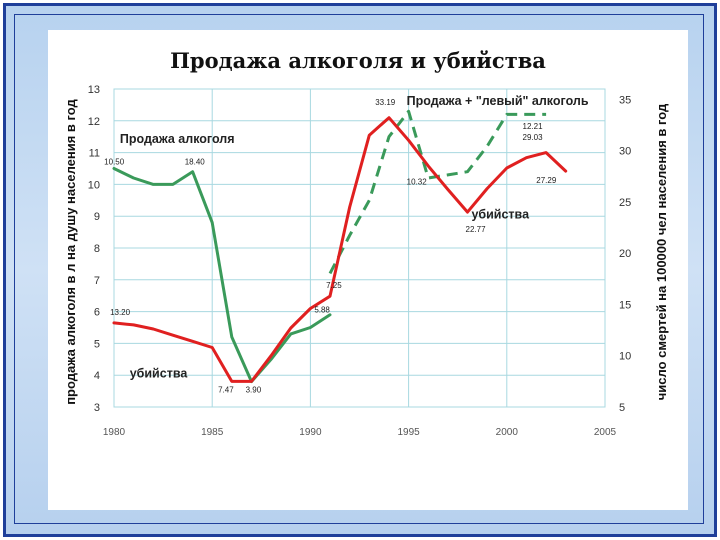 The width and height of the screenshot is (720, 540). What do you see at coordinates (625, 152) in the screenshot?
I see `y-right-tick-label: 30` at bounding box center [625, 152].